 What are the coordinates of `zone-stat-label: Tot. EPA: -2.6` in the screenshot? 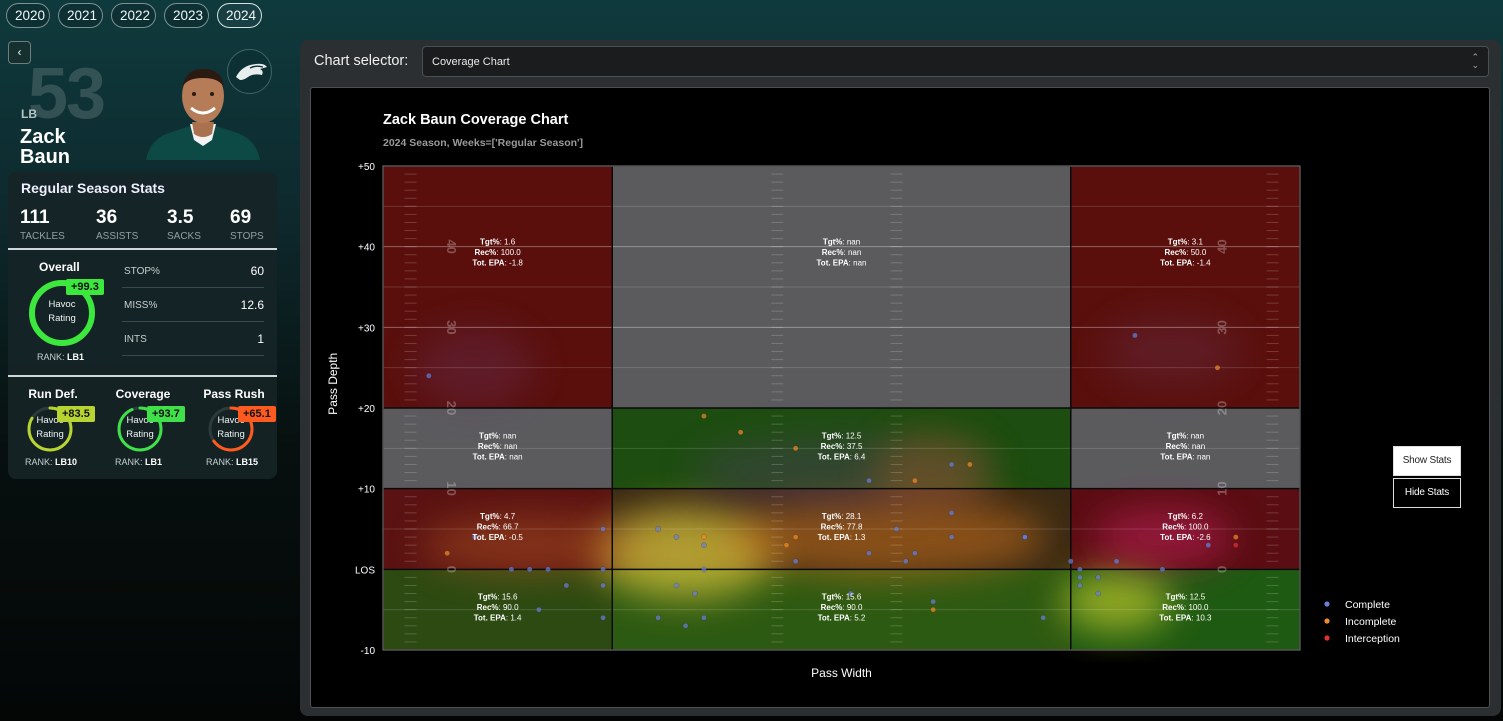 It's located at (1185, 537).